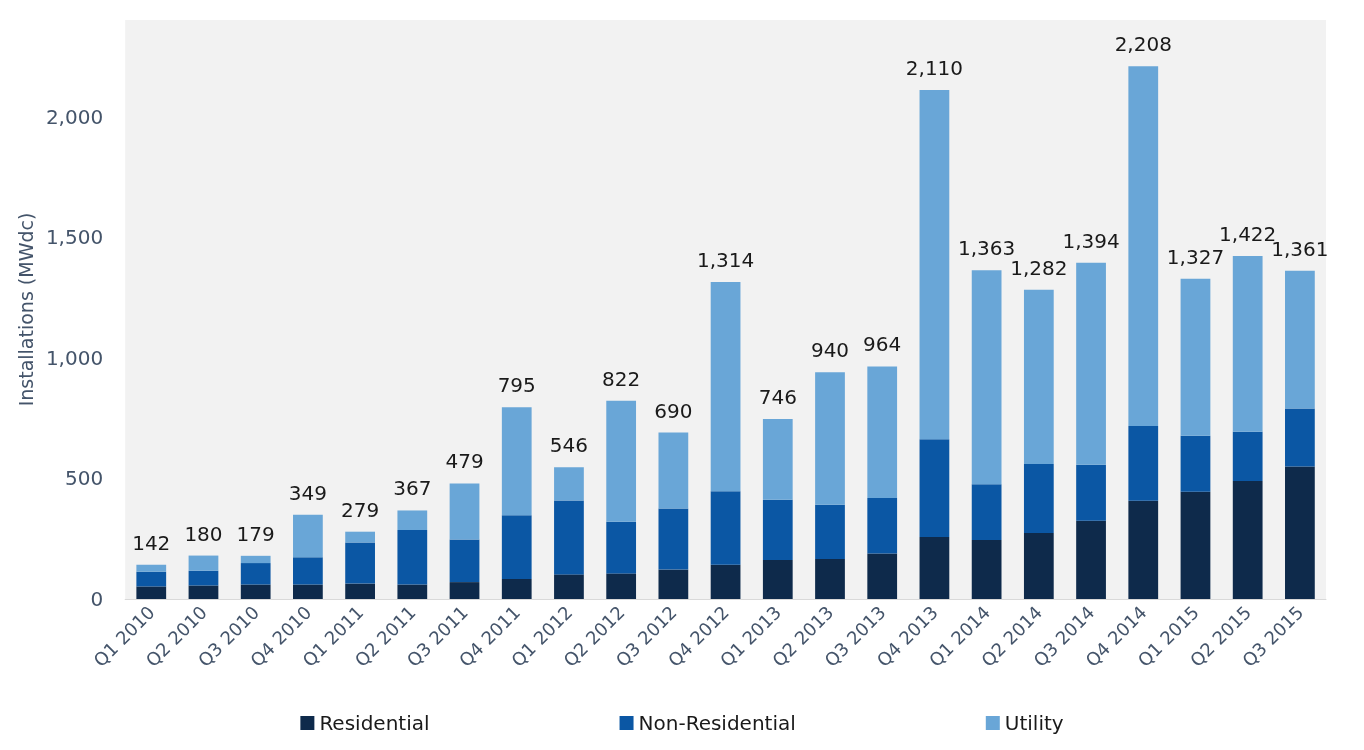 The height and width of the screenshot is (750, 1364). What do you see at coordinates (203, 533) in the screenshot?
I see `total-label: 180` at bounding box center [203, 533].